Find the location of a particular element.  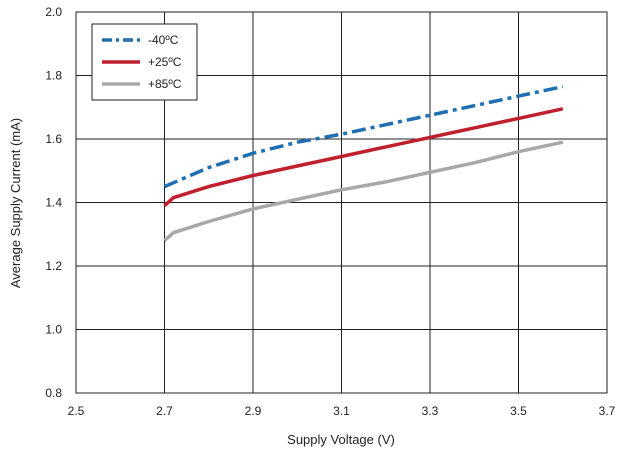

x-tick-label: 3.1 is located at coordinates (341, 411).